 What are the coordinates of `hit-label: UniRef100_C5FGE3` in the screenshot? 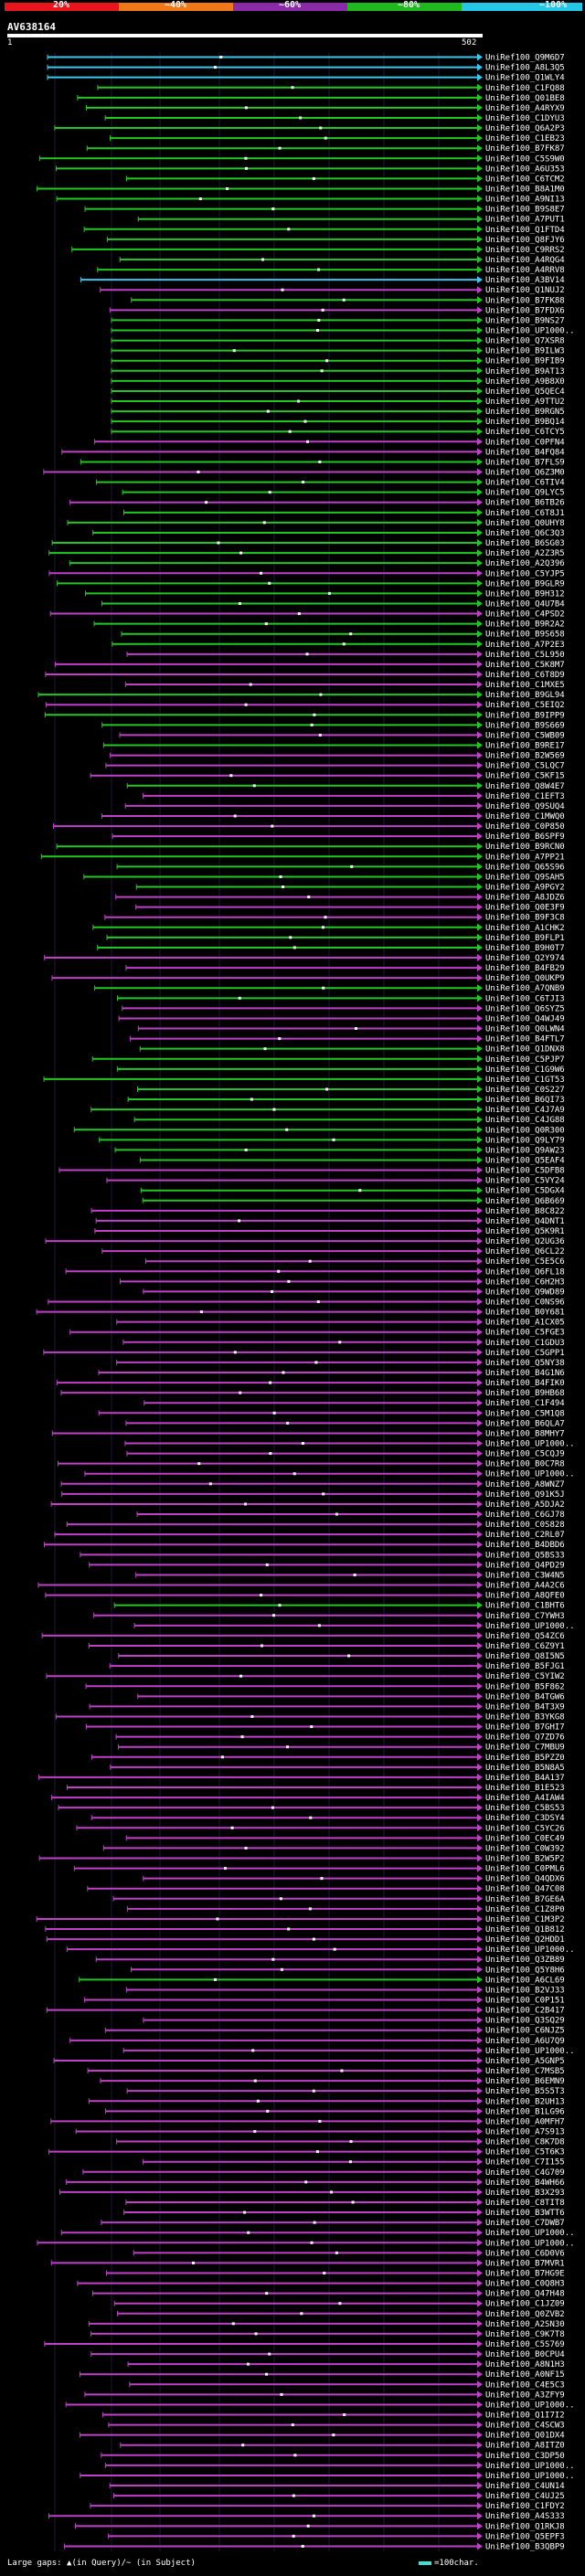 It's located at (525, 1333).